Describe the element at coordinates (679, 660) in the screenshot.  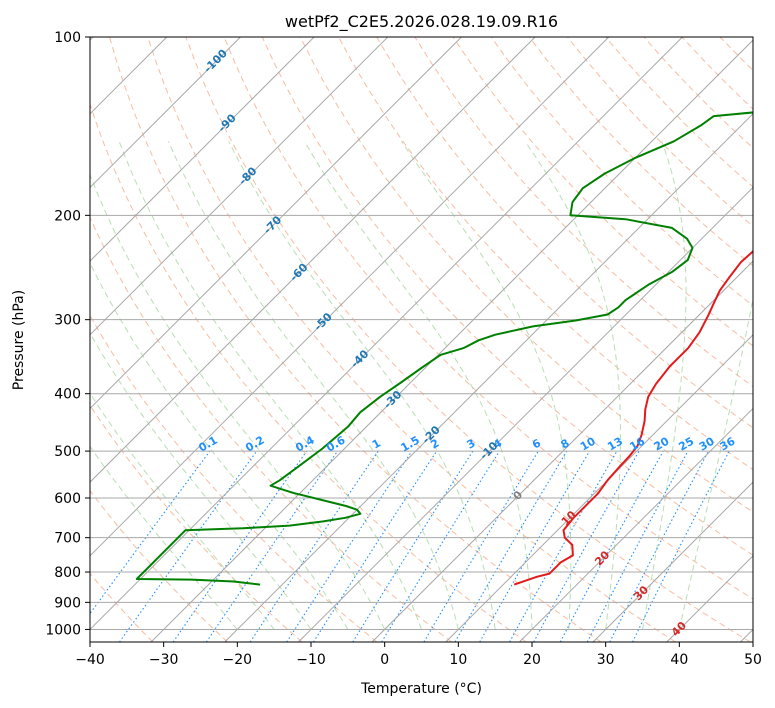
I see `x-tick-label: 40` at that location.